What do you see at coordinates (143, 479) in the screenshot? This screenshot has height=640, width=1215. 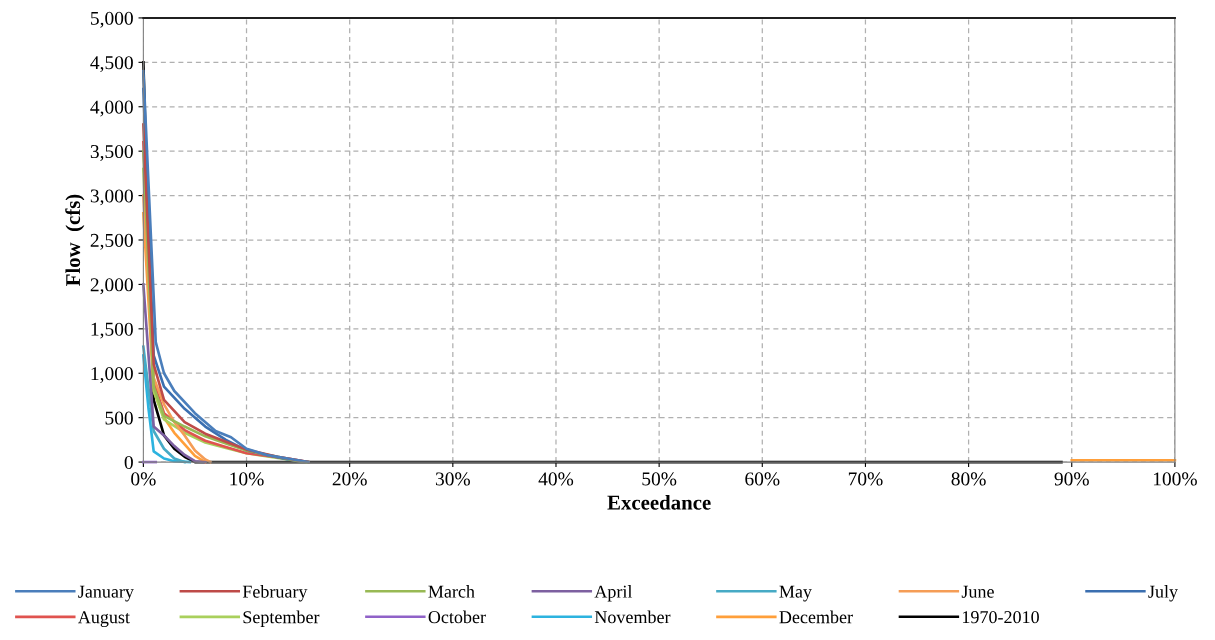 I see `x-tick-label: 0%` at bounding box center [143, 479].